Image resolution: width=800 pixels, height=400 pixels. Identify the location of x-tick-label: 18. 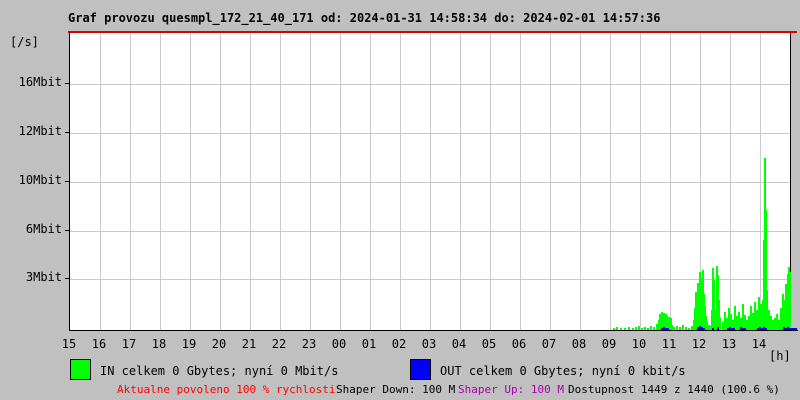
(159, 344).